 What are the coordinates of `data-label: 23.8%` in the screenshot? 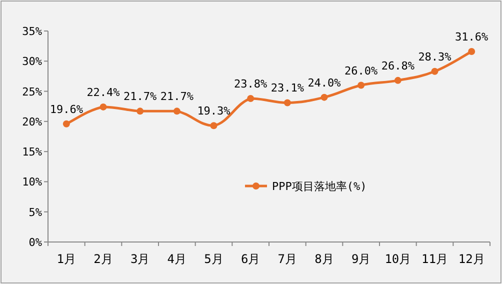 It's located at (251, 84).